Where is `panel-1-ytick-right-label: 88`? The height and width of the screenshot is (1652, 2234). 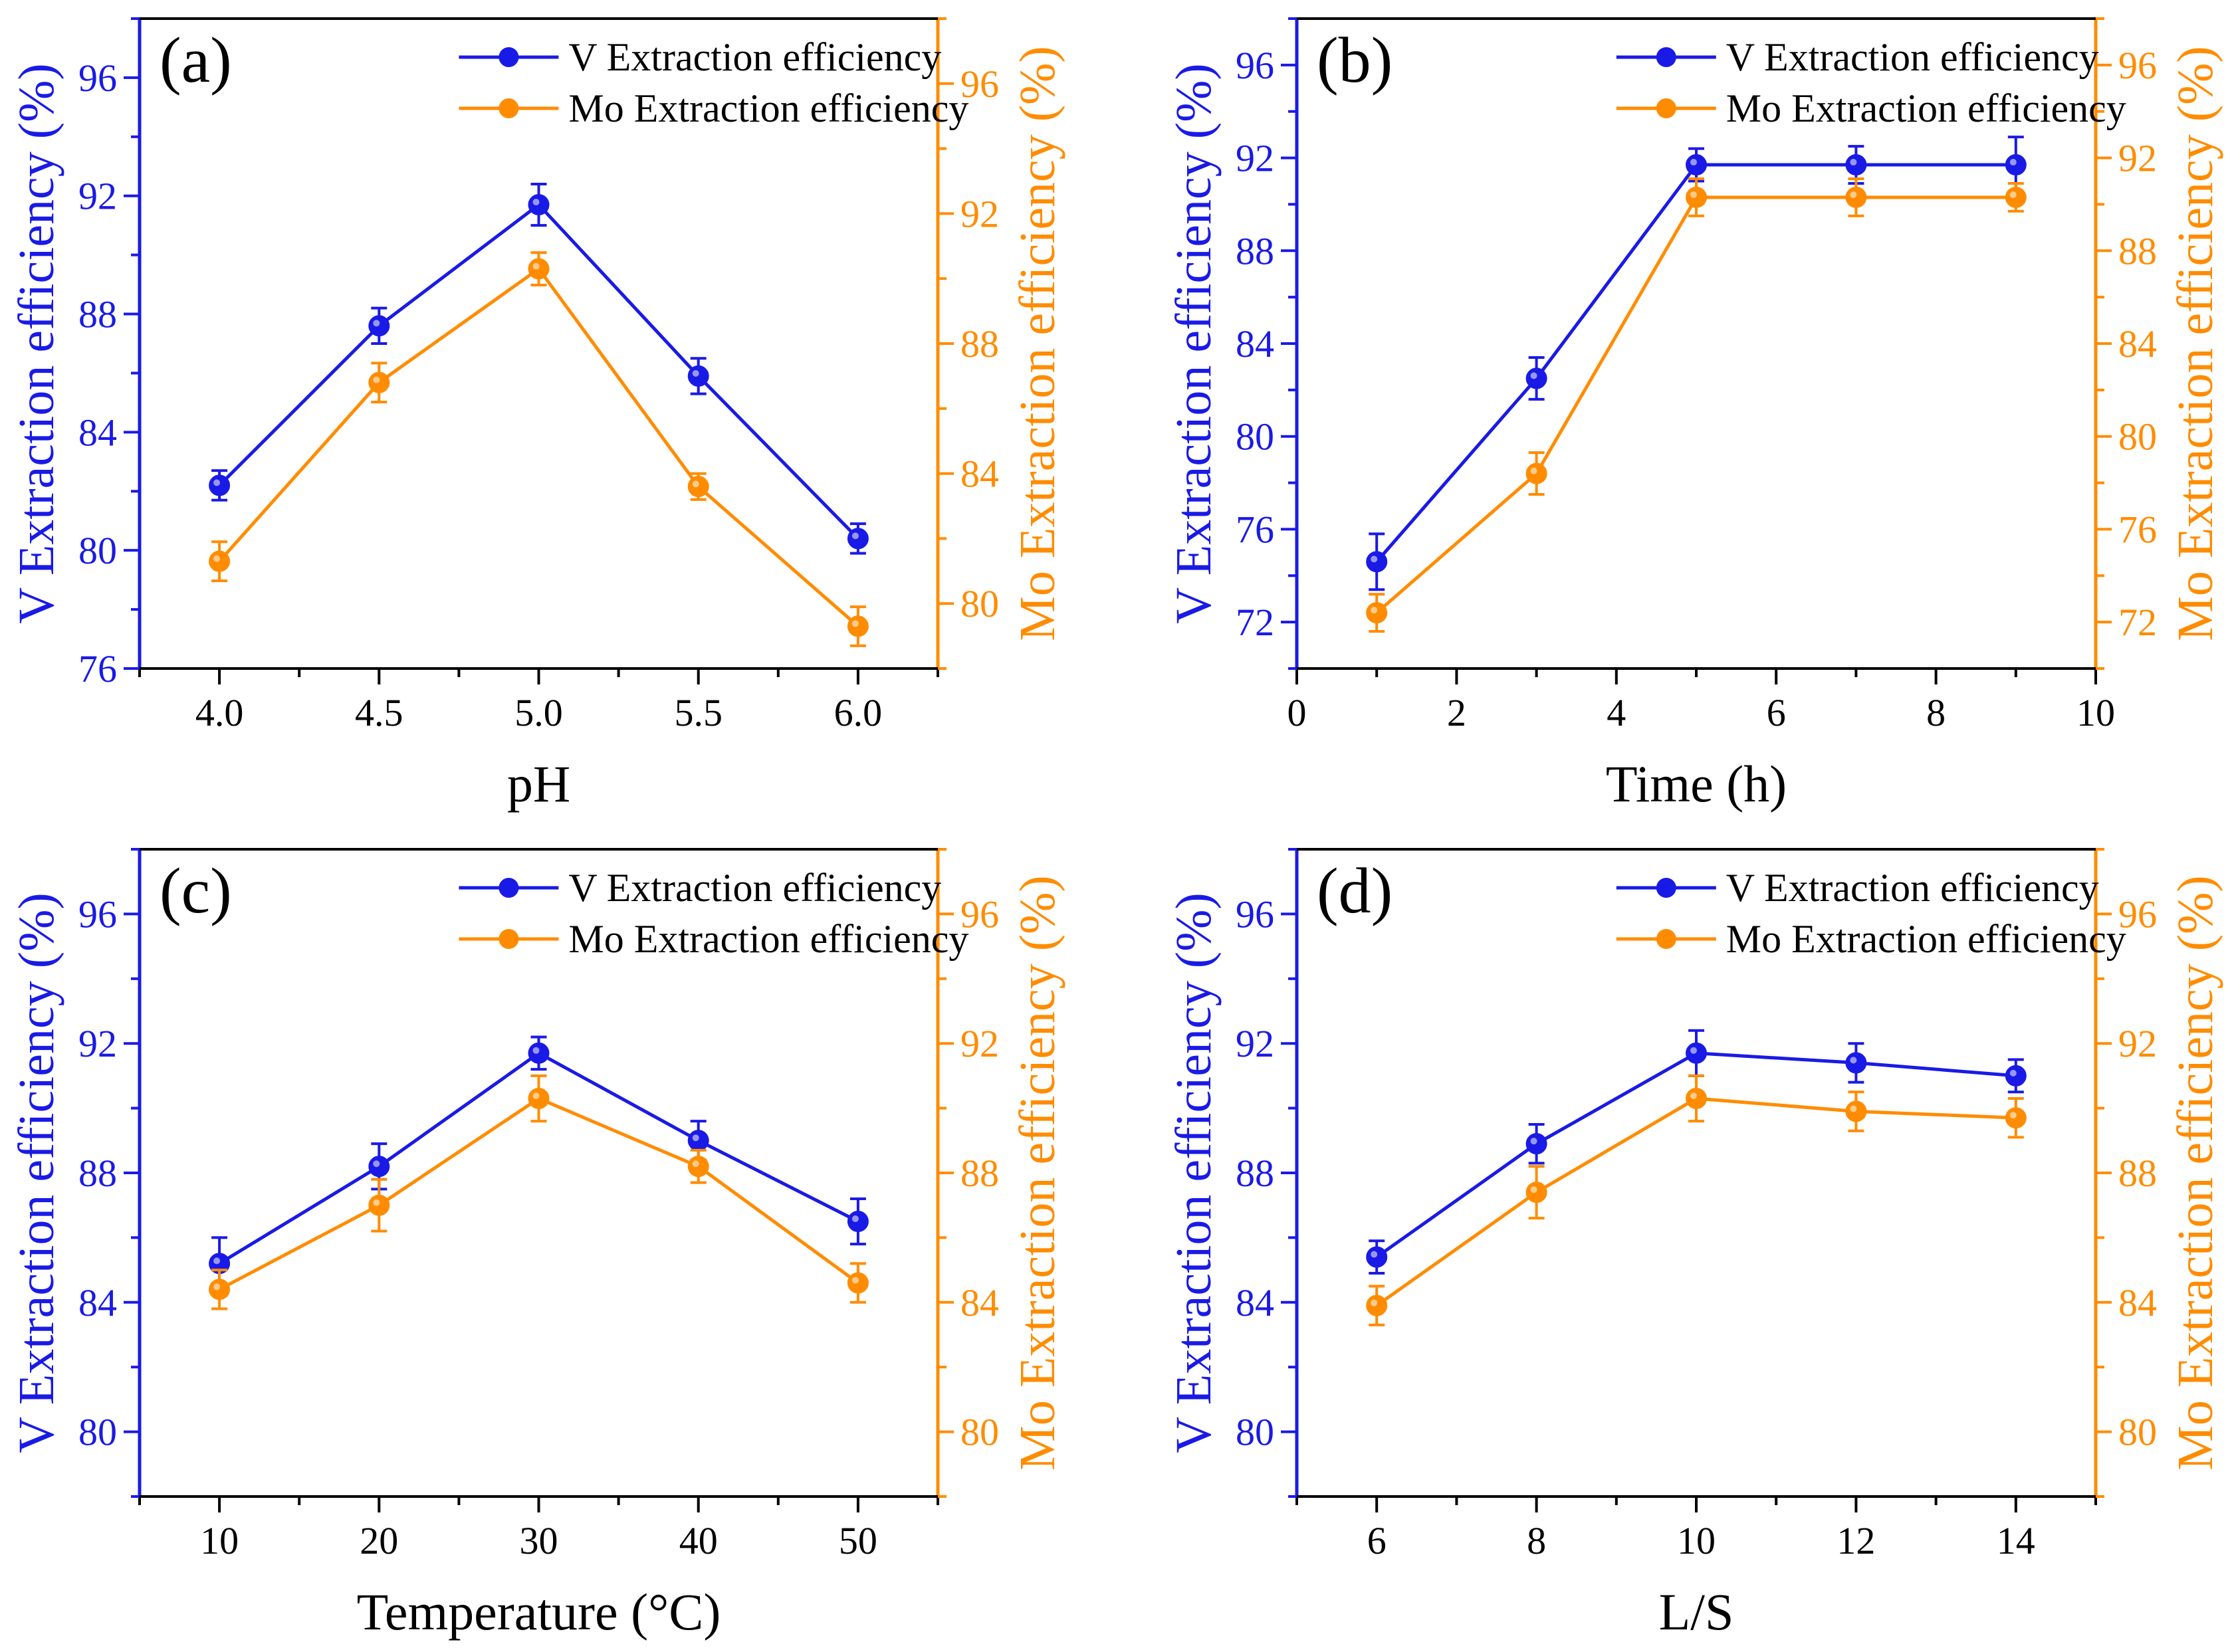
panel-1-ytick-right-label: 88 is located at coordinates (979, 344).